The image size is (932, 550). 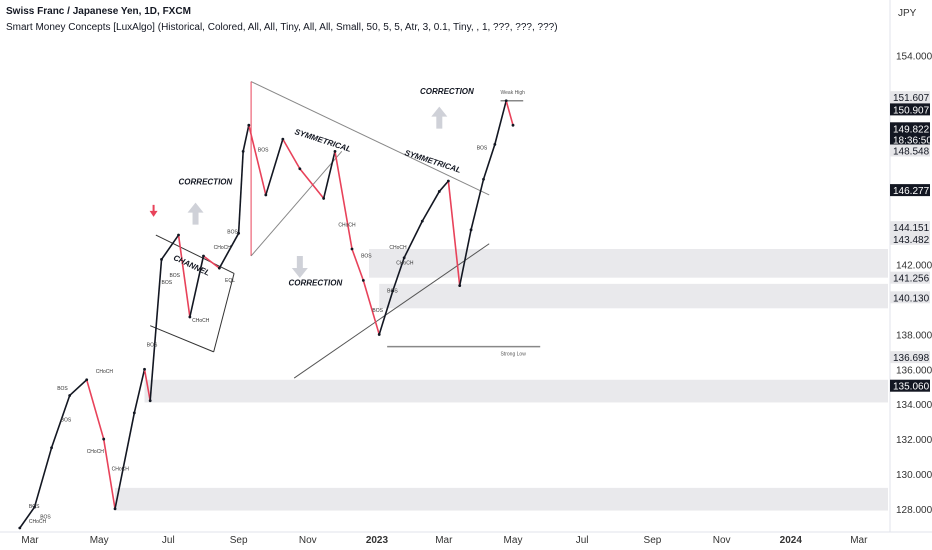 What do you see at coordinates (914, 475) in the screenshot?
I see `y-tick-label: 130.000` at bounding box center [914, 475].